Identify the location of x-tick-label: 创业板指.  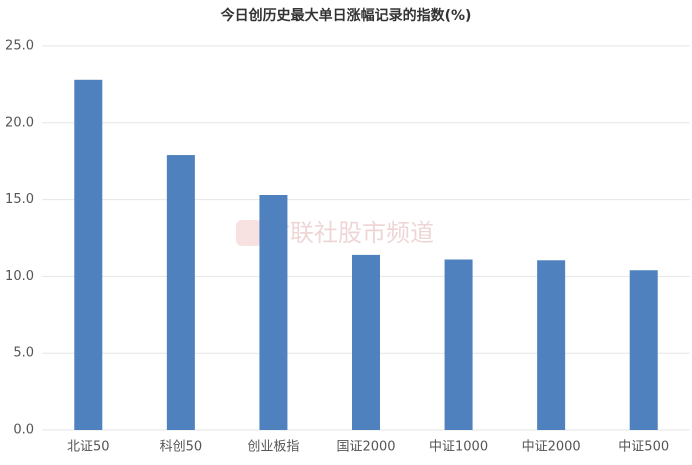
(273, 447).